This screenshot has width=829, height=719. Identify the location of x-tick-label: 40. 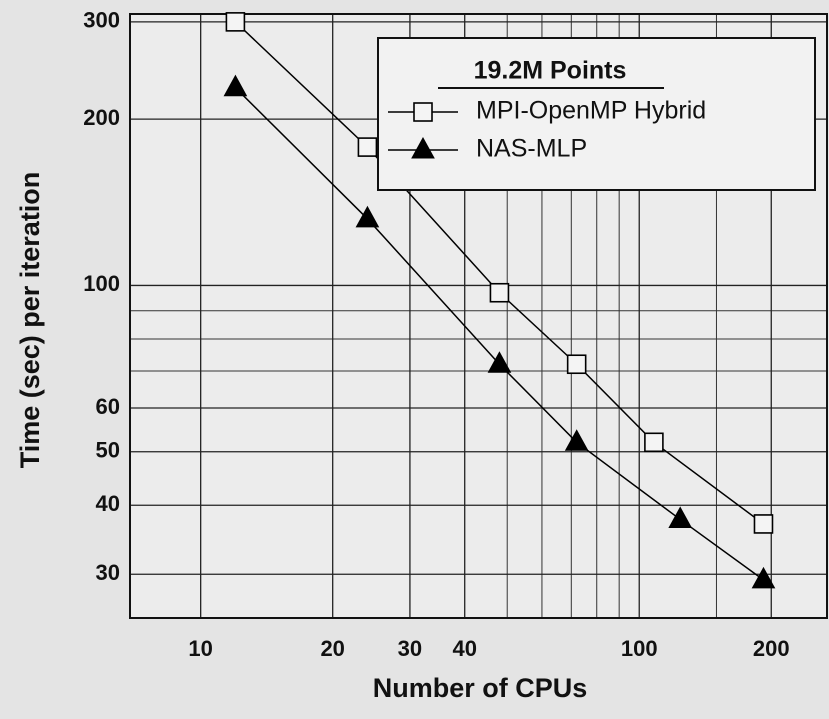
(464, 648).